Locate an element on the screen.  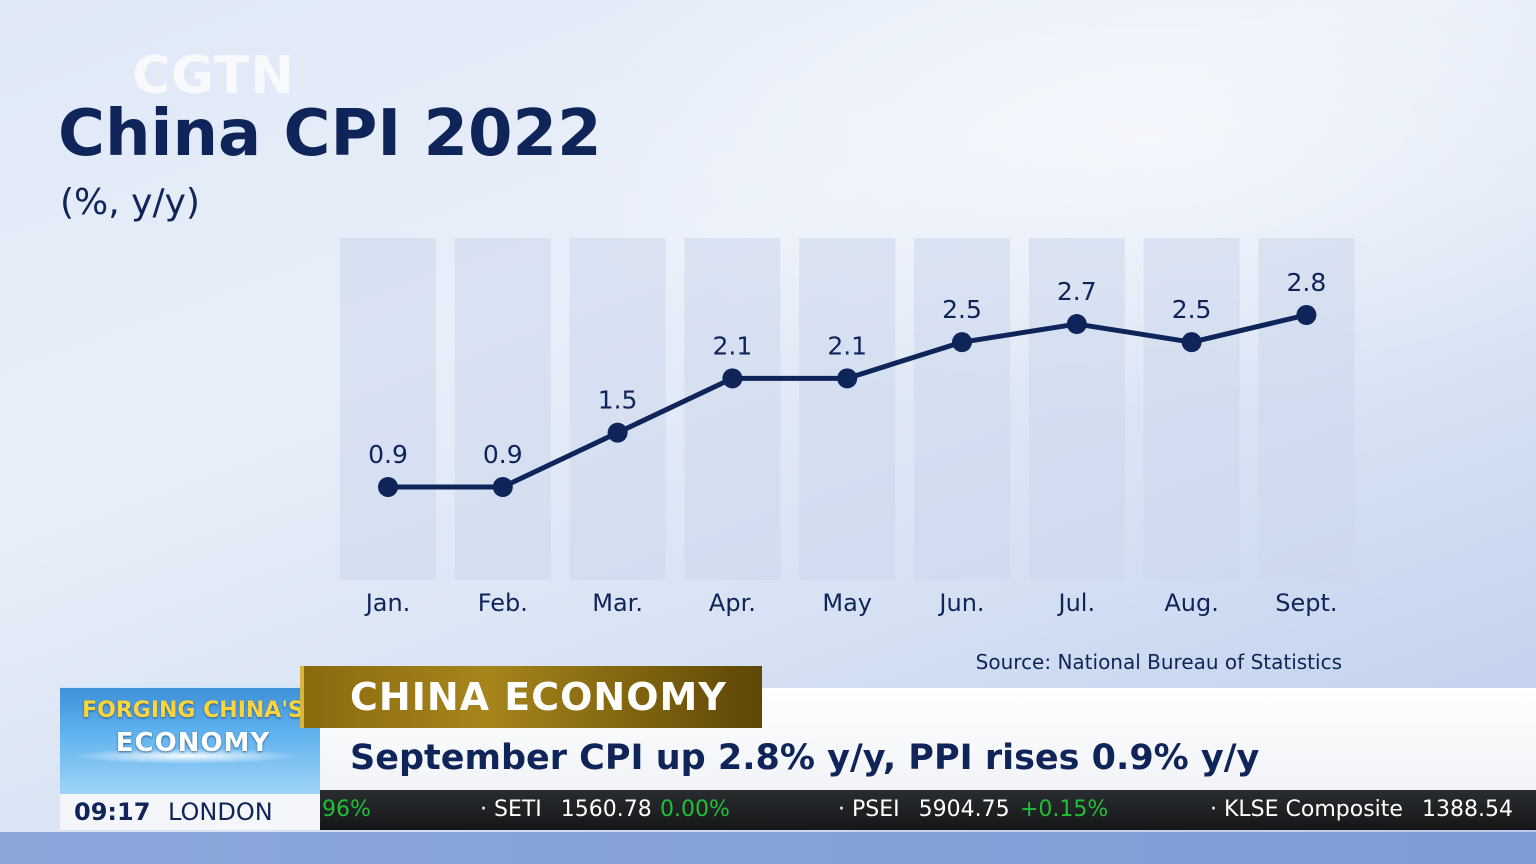
category-label: Aug. is located at coordinates (1191, 603).